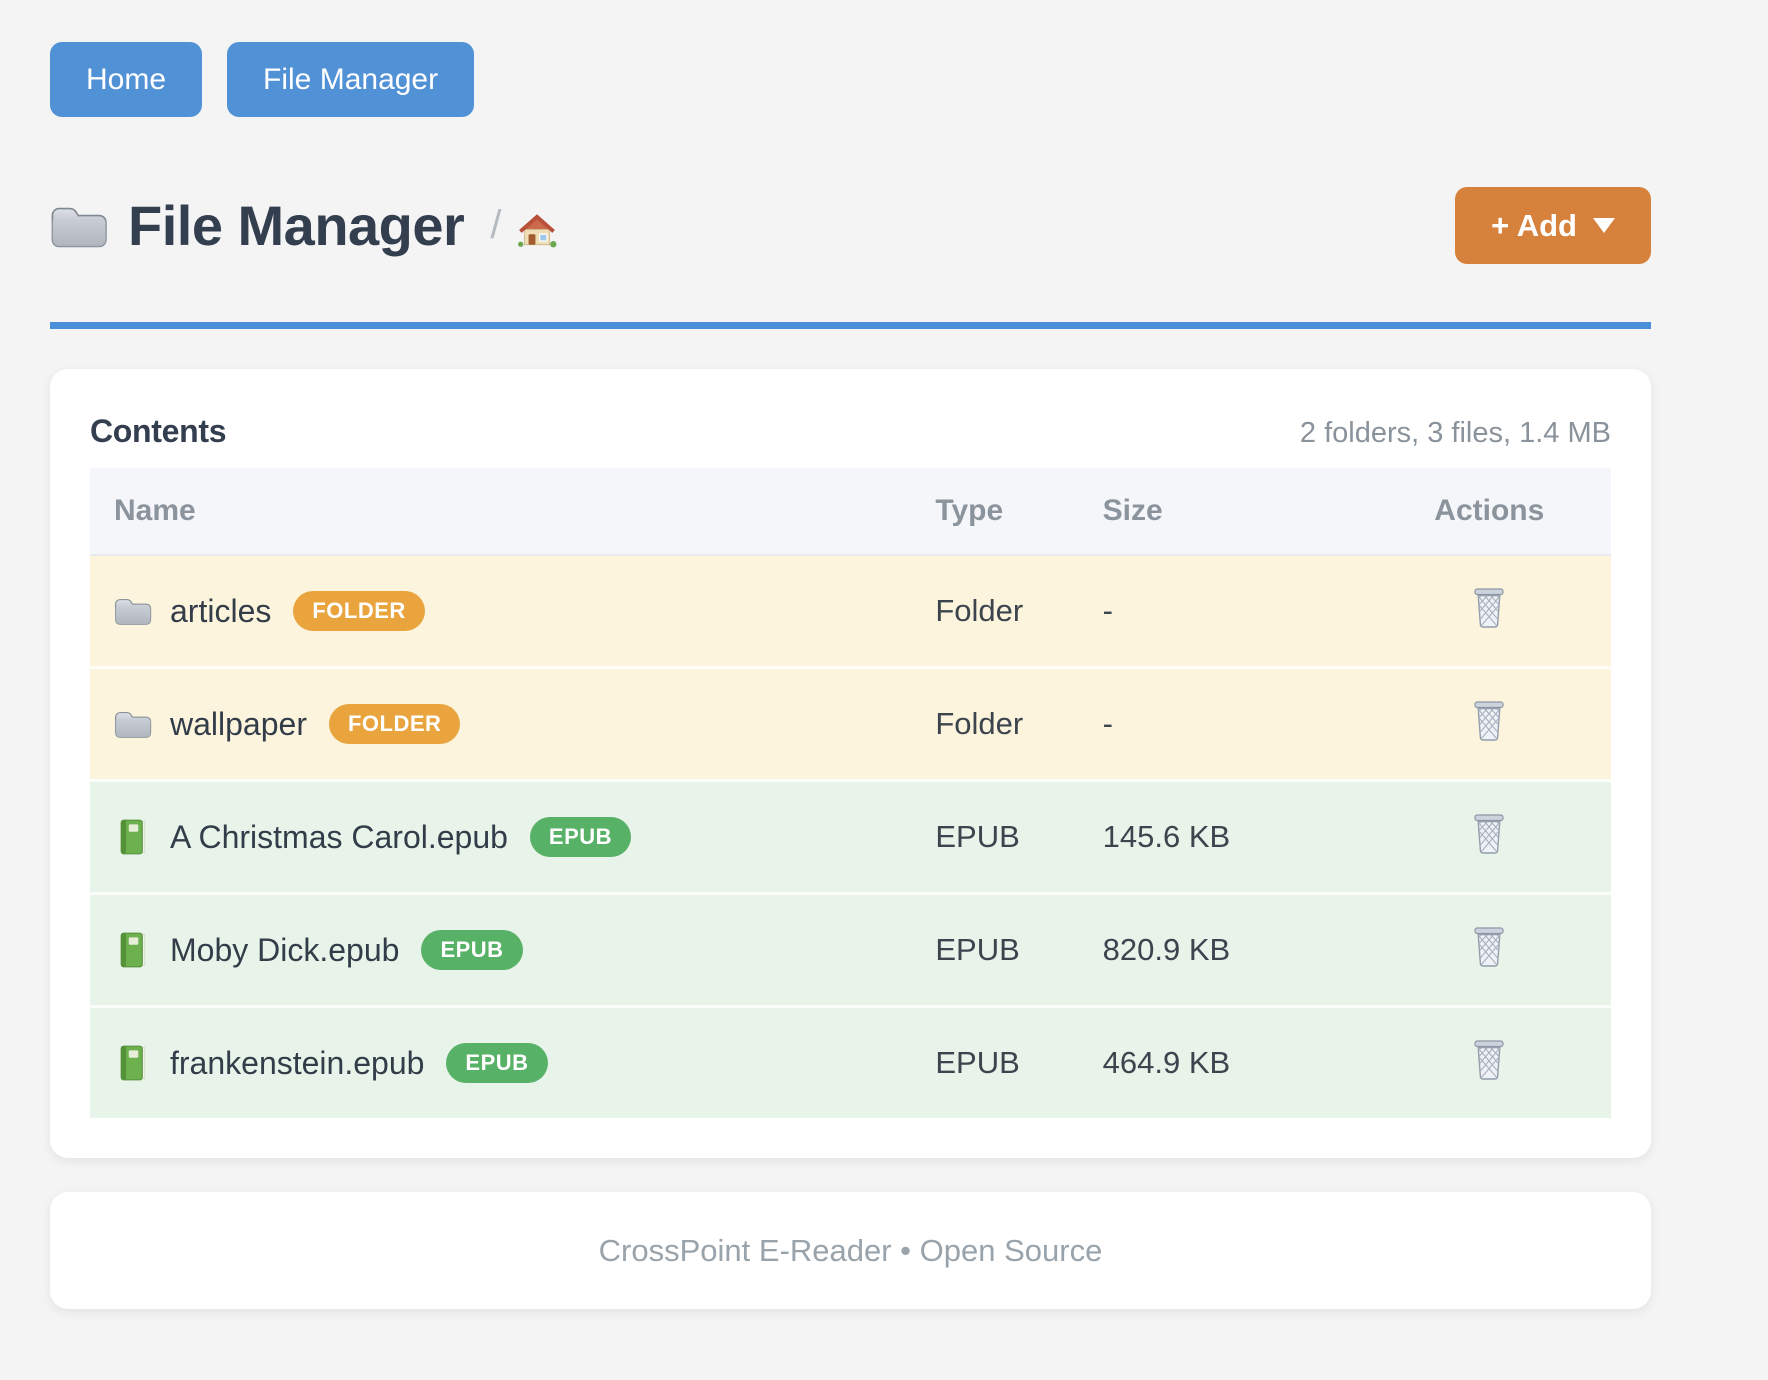 The image size is (1768, 1380). Describe the element at coordinates (850, 431) in the screenshot. I see `contents-card-header: Contents 2 folders, 3 files, 1.4 MB` at that location.